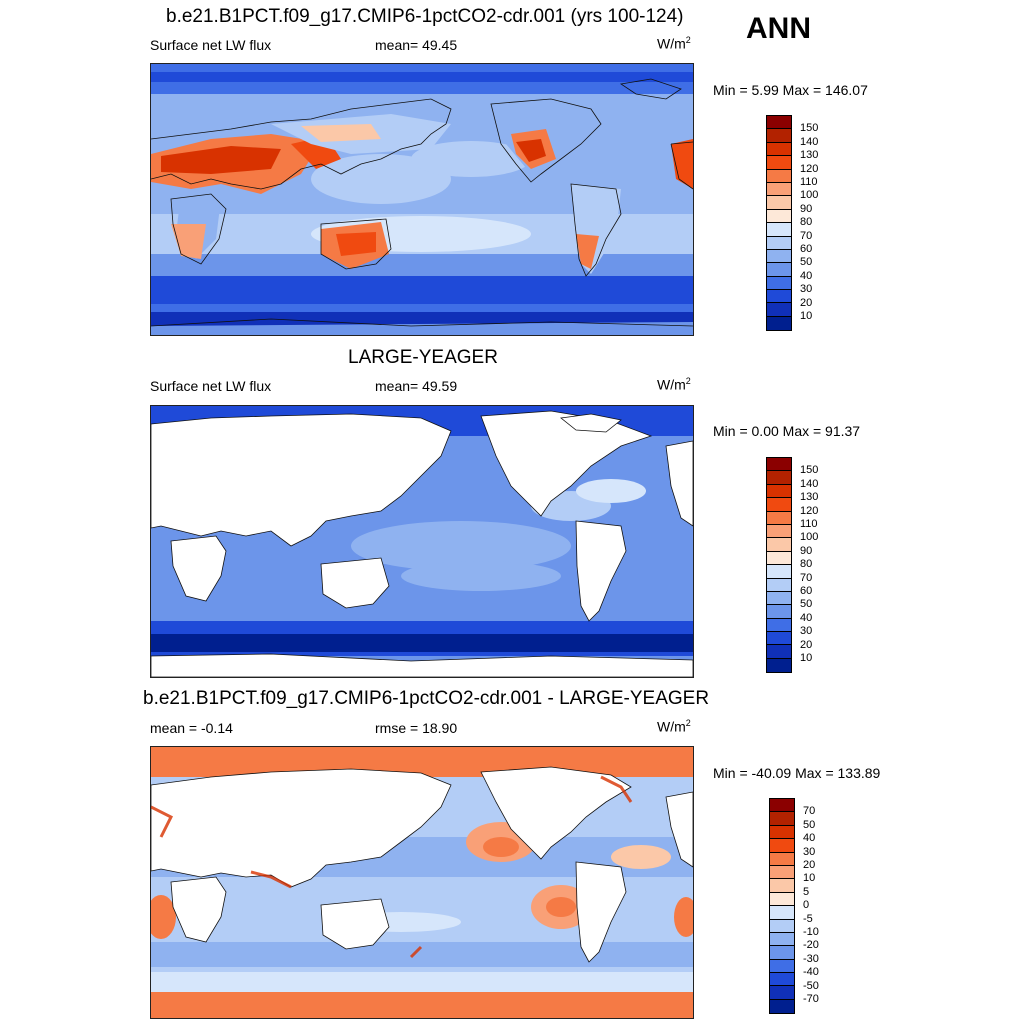  Describe the element at coordinates (808, 918) in the screenshot. I see `colorbar-tick-label: -5` at that location.